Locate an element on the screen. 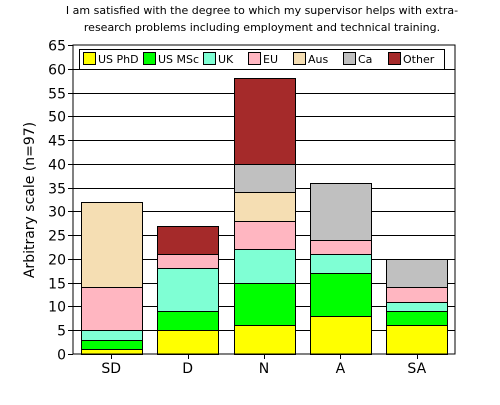 This screenshot has width=500, height=405. x-tick-label: SA is located at coordinates (416, 369).